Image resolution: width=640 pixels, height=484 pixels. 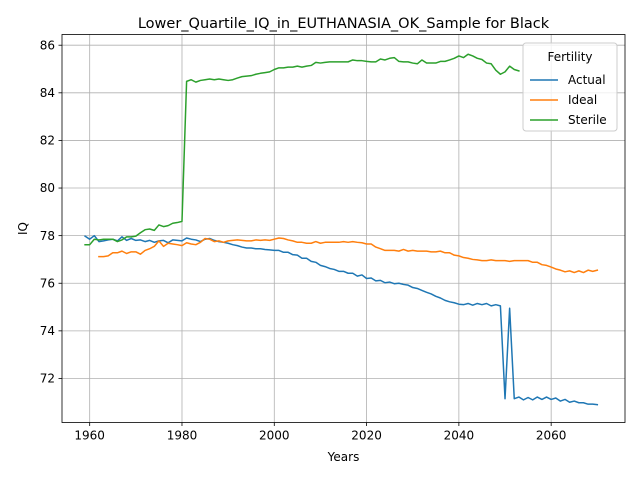 What do you see at coordinates (343, 457) in the screenshot?
I see `x-axis-label: Years` at bounding box center [343, 457].